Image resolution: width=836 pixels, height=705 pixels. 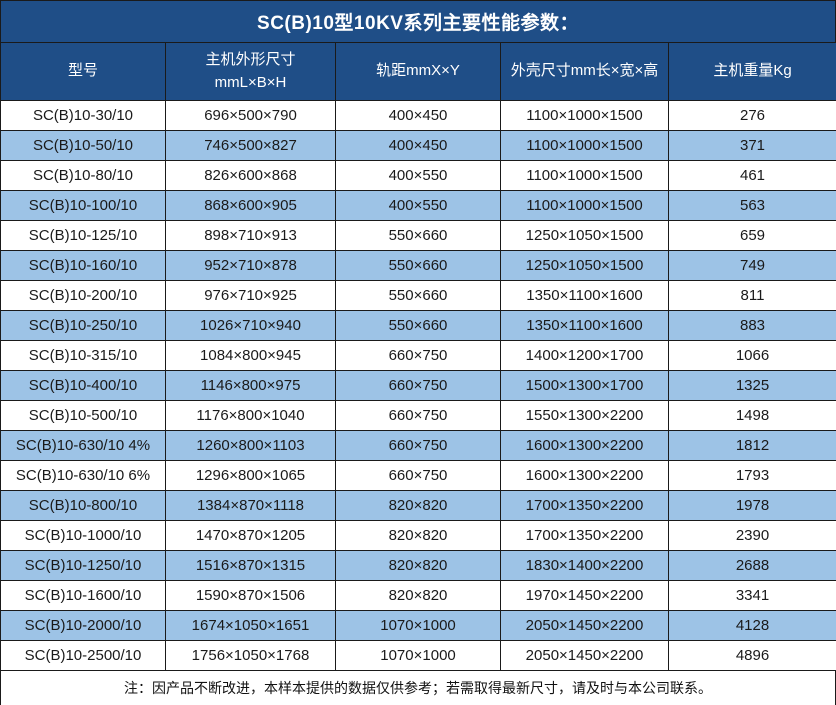 I want to click on table-cell: SC(B)10-200/10, so click(x=83, y=295).